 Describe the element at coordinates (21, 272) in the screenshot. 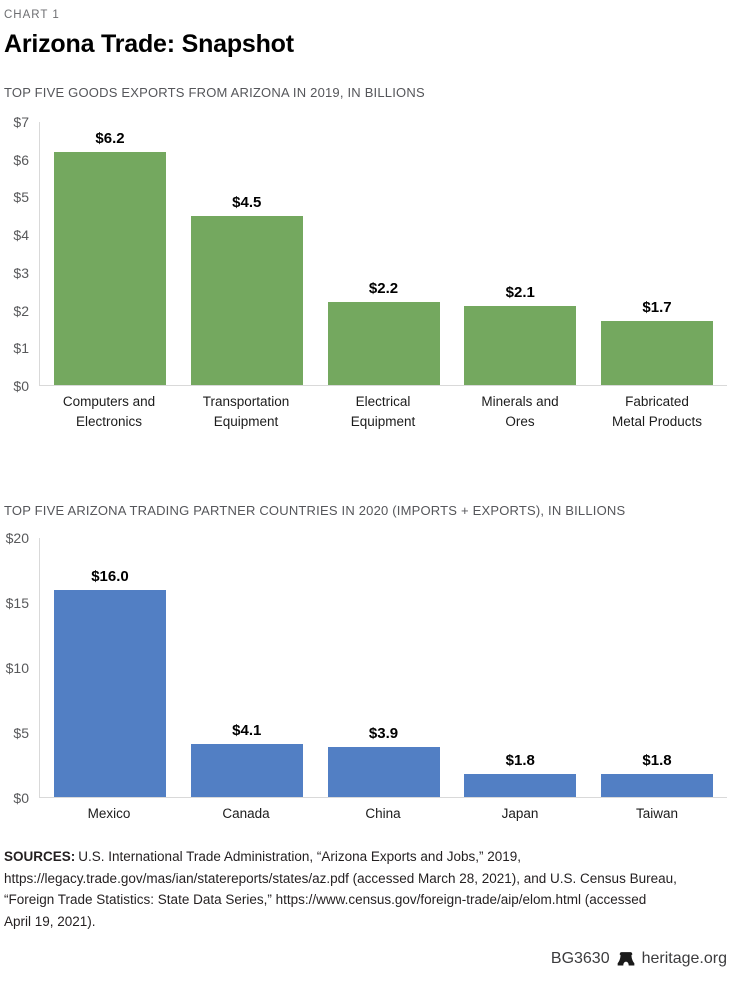

I see `y-tick-label: $3` at that location.